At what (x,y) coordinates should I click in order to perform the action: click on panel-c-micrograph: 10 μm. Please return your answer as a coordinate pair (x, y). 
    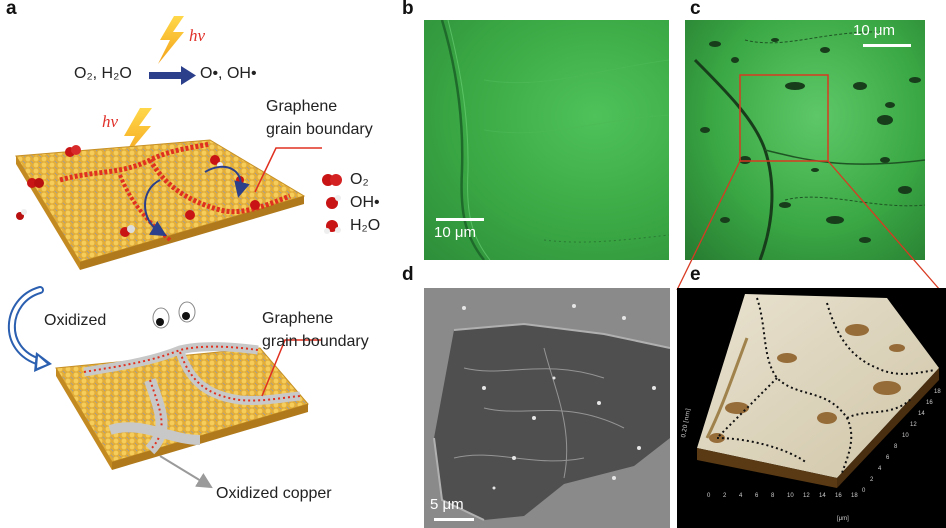
    Looking at the image, I should click on (805, 140).